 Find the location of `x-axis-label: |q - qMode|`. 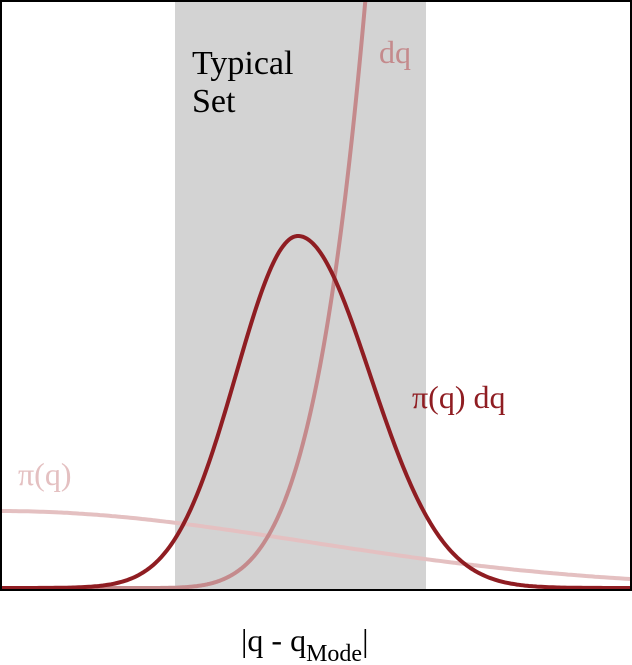

x-axis-label: |q - qMode| is located at coordinates (304, 643).